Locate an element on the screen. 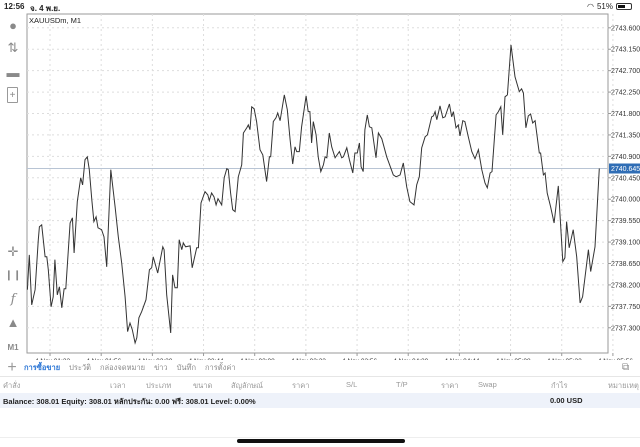 This screenshot has width=640, height=447. objects-icon: ▲ is located at coordinates (13, 322).